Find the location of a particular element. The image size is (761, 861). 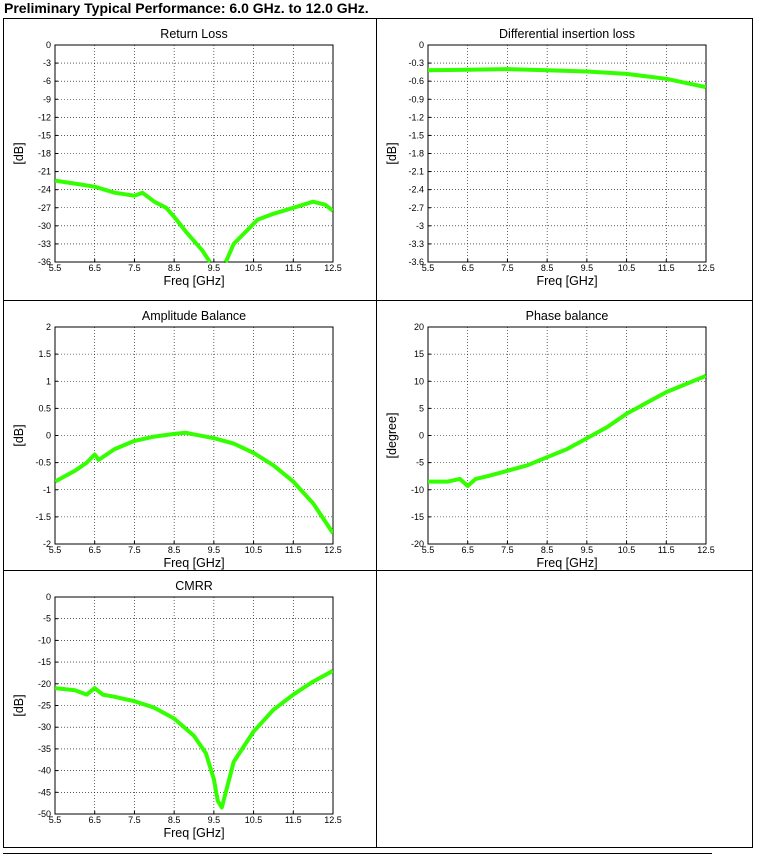

y-tick-label: -2 is located at coordinates (47, 544).